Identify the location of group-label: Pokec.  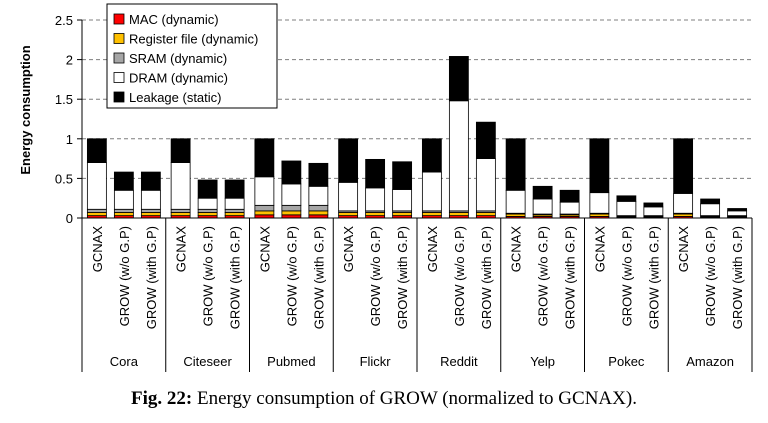
(626, 361).